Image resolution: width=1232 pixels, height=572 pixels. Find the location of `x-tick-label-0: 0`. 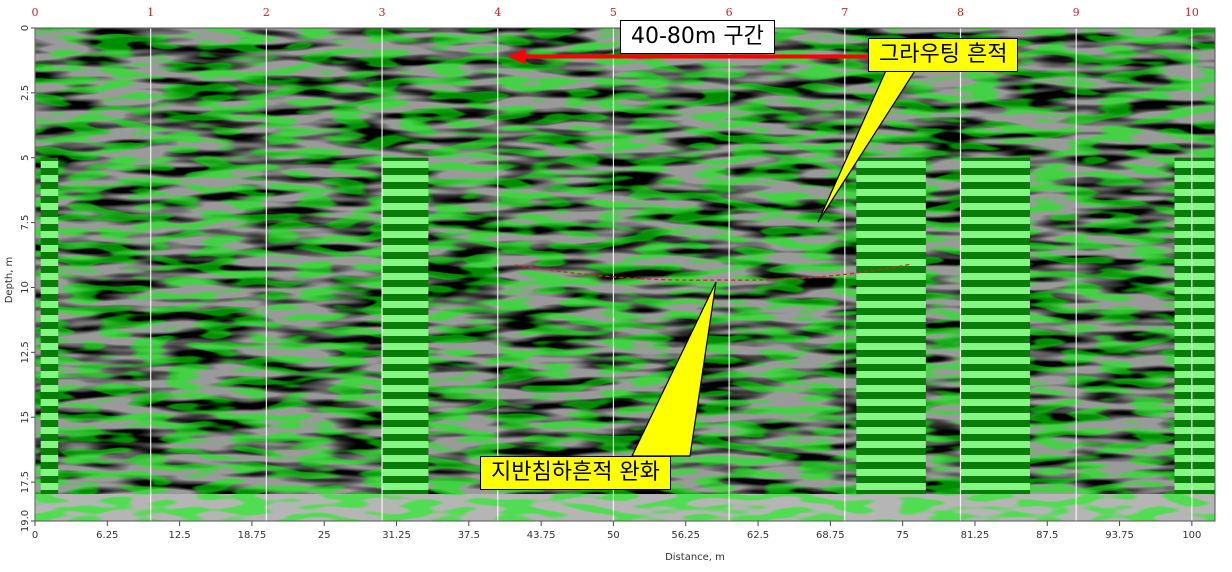

x-tick-label-0: 0 is located at coordinates (35, 535).